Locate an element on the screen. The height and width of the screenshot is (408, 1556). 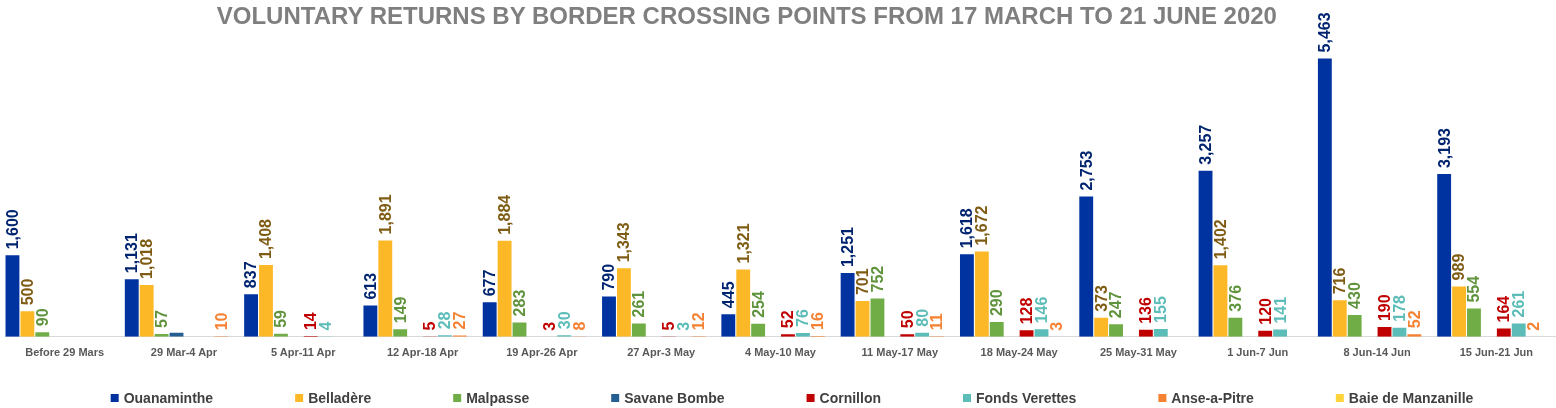
chart-title: VOLUNTARY RETURNS BY BORDER CROSSING POINTS FROM 17 MARCH TO 21 JUNE 2020 is located at coordinates (746, 15).